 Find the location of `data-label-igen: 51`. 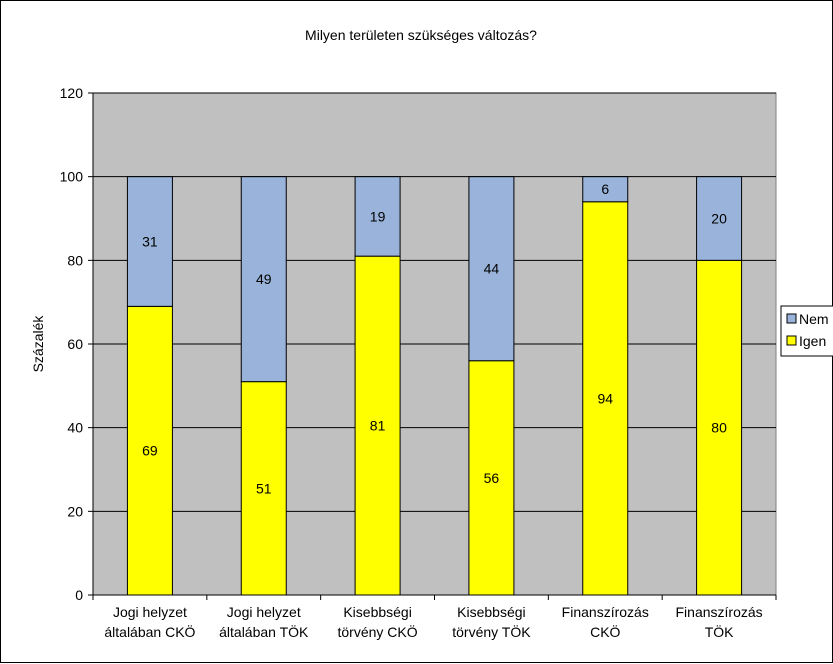

data-label-igen: 51 is located at coordinates (264, 488).